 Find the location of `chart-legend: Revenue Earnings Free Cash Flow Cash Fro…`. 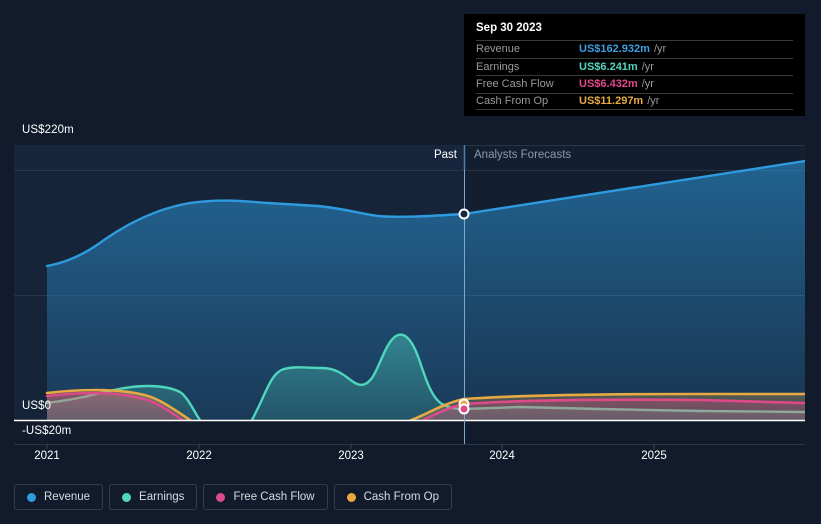

chart-legend: Revenue Earnings Free Cash Flow Cash Fro… is located at coordinates (233, 497).